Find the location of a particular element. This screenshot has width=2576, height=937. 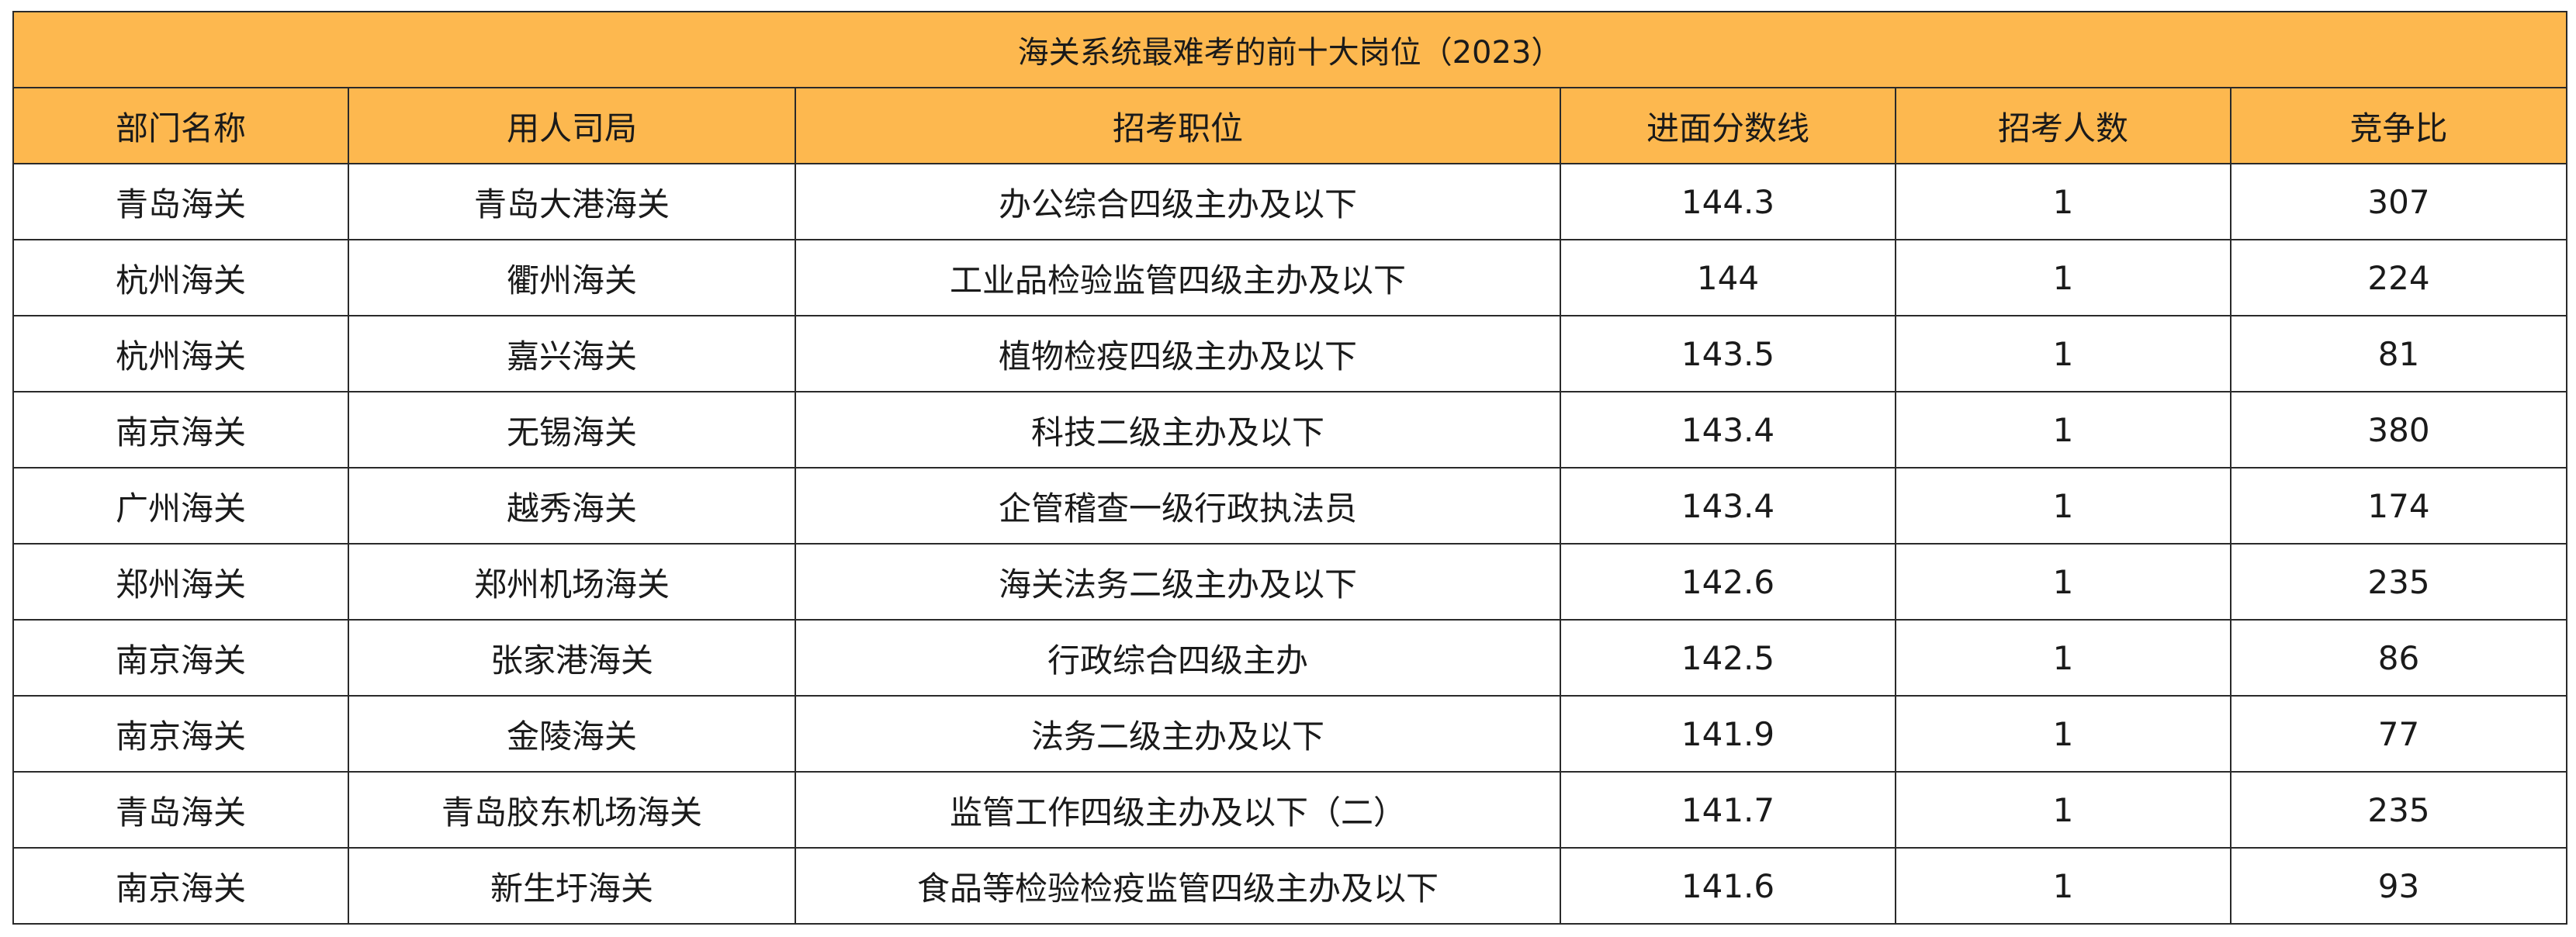

cell-bureau: 青岛胶东机场海关 is located at coordinates (572, 810).